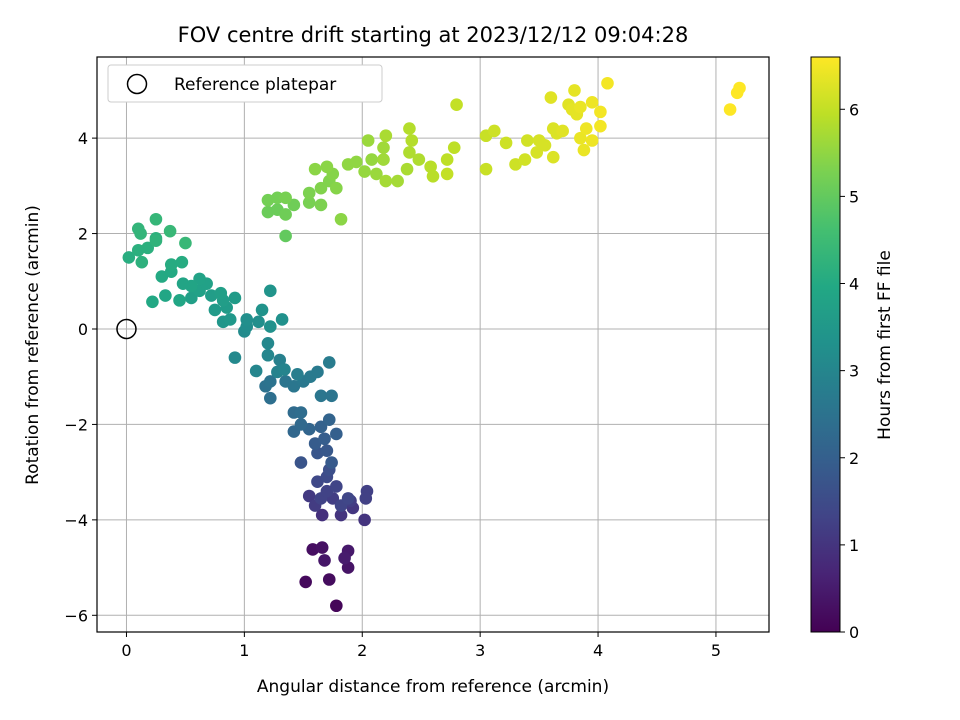  I want to click on y-tick-label: −6, so click(76, 615).